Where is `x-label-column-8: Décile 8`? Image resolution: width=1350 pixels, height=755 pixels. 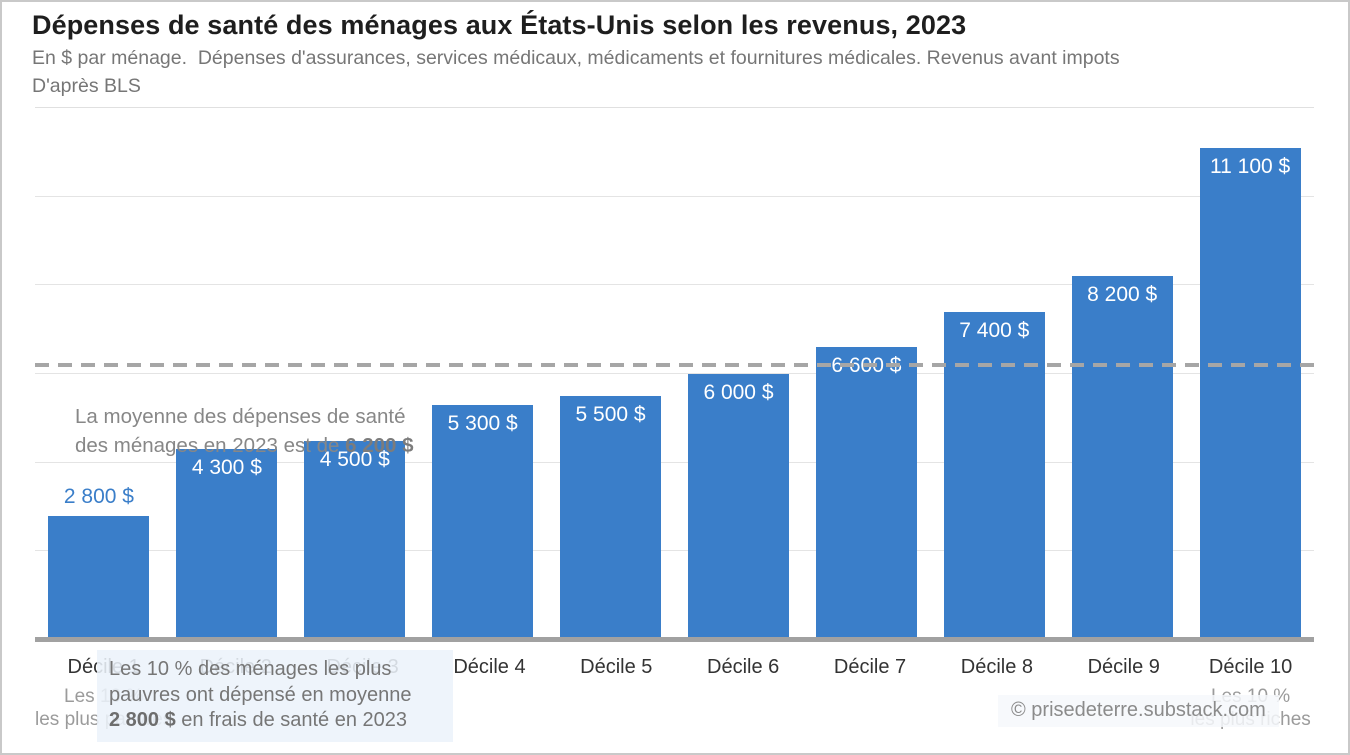
x-label-column-8: Décile 8 is located at coordinates (996, 692).